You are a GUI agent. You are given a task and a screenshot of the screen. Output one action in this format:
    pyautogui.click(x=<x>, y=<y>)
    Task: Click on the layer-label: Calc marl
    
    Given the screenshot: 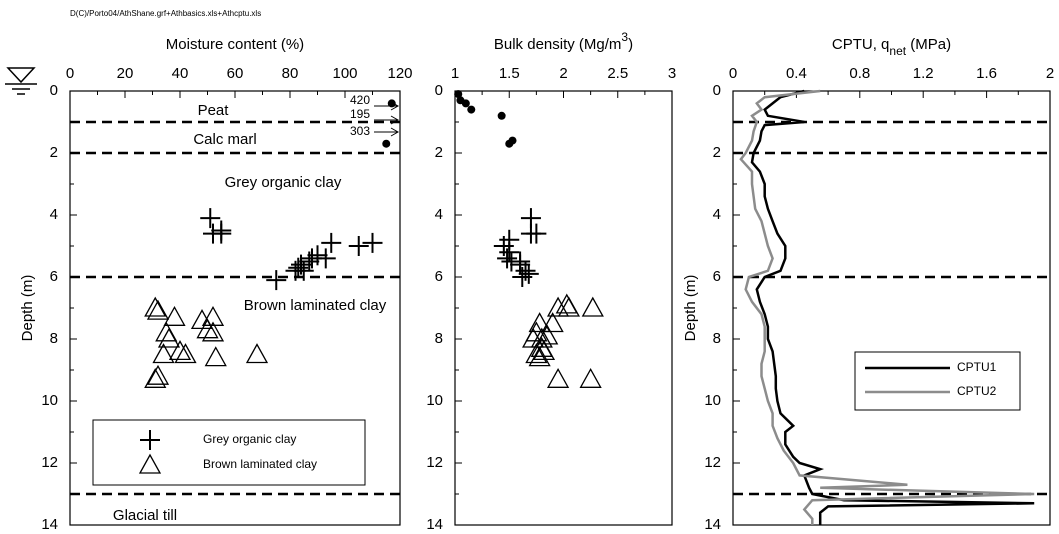 What is the action you would take?
    pyautogui.click(x=224, y=139)
    